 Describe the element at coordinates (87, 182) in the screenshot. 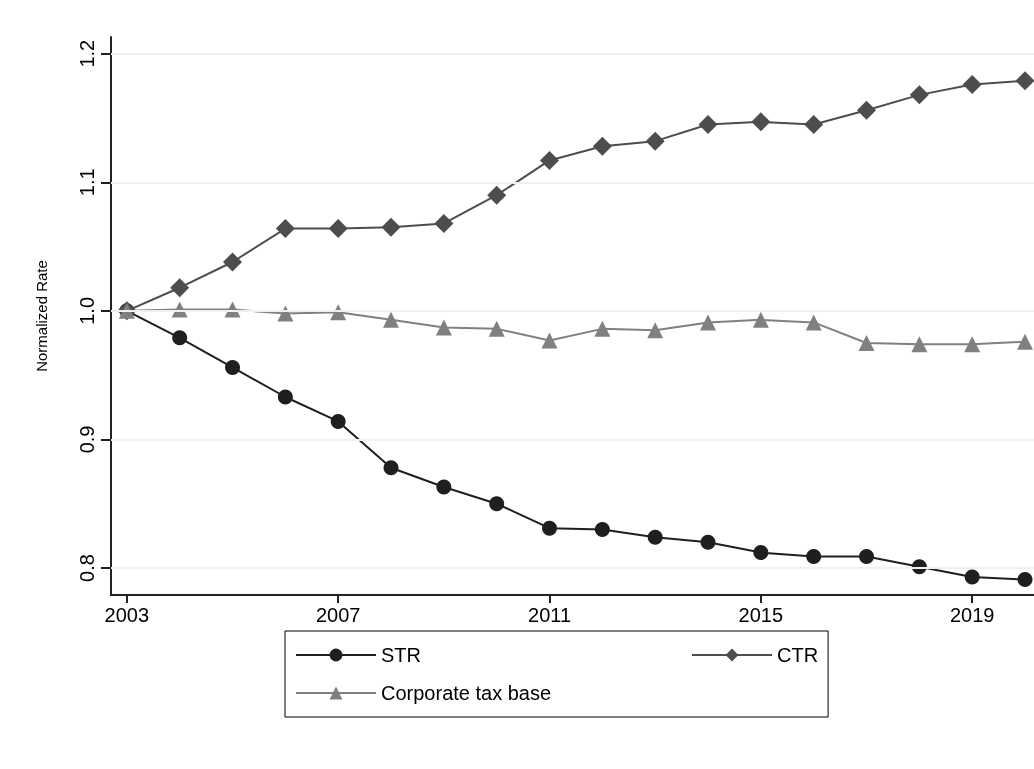

I see `y-tick-label: 1.1` at that location.